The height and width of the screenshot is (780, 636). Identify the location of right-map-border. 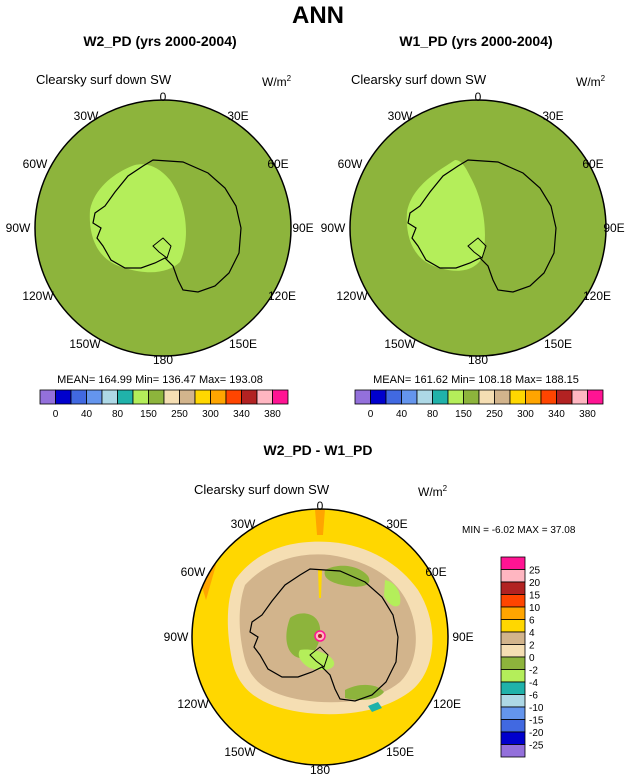
(478, 228).